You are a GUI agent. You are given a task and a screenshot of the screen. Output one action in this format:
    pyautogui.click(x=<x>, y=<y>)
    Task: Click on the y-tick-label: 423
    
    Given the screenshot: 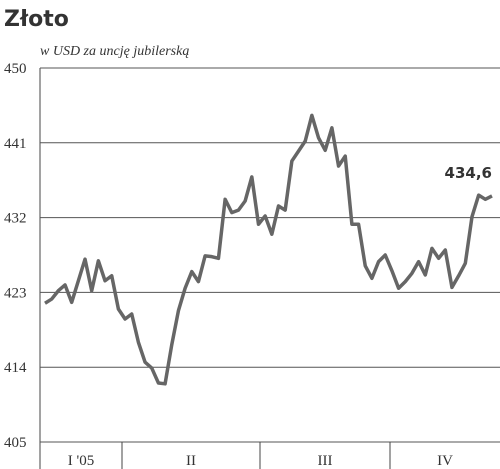 What is the action you would take?
    pyautogui.click(x=15, y=293)
    